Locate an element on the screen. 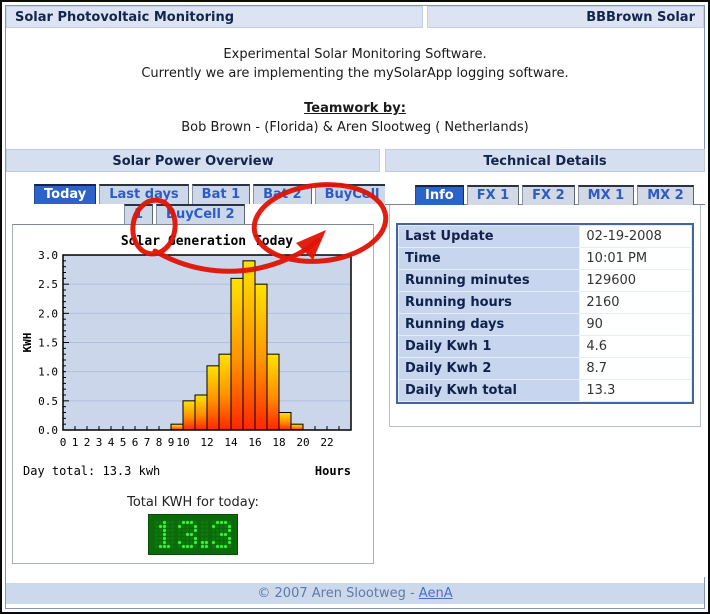  spec-value: 10:01 PM is located at coordinates (635, 259).